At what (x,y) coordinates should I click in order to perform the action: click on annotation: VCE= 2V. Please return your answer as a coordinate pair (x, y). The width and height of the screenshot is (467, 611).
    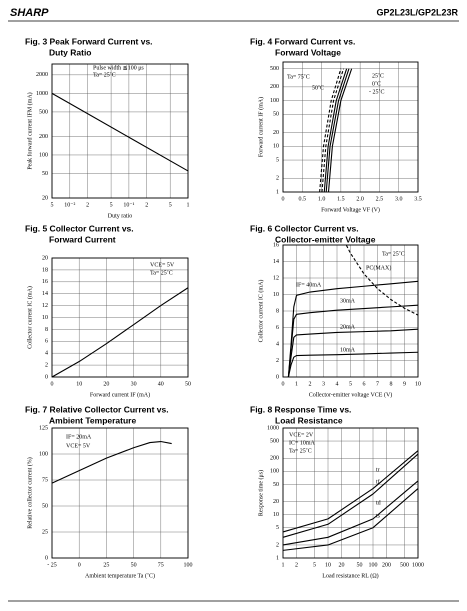
    Looking at the image, I should click on (301, 435).